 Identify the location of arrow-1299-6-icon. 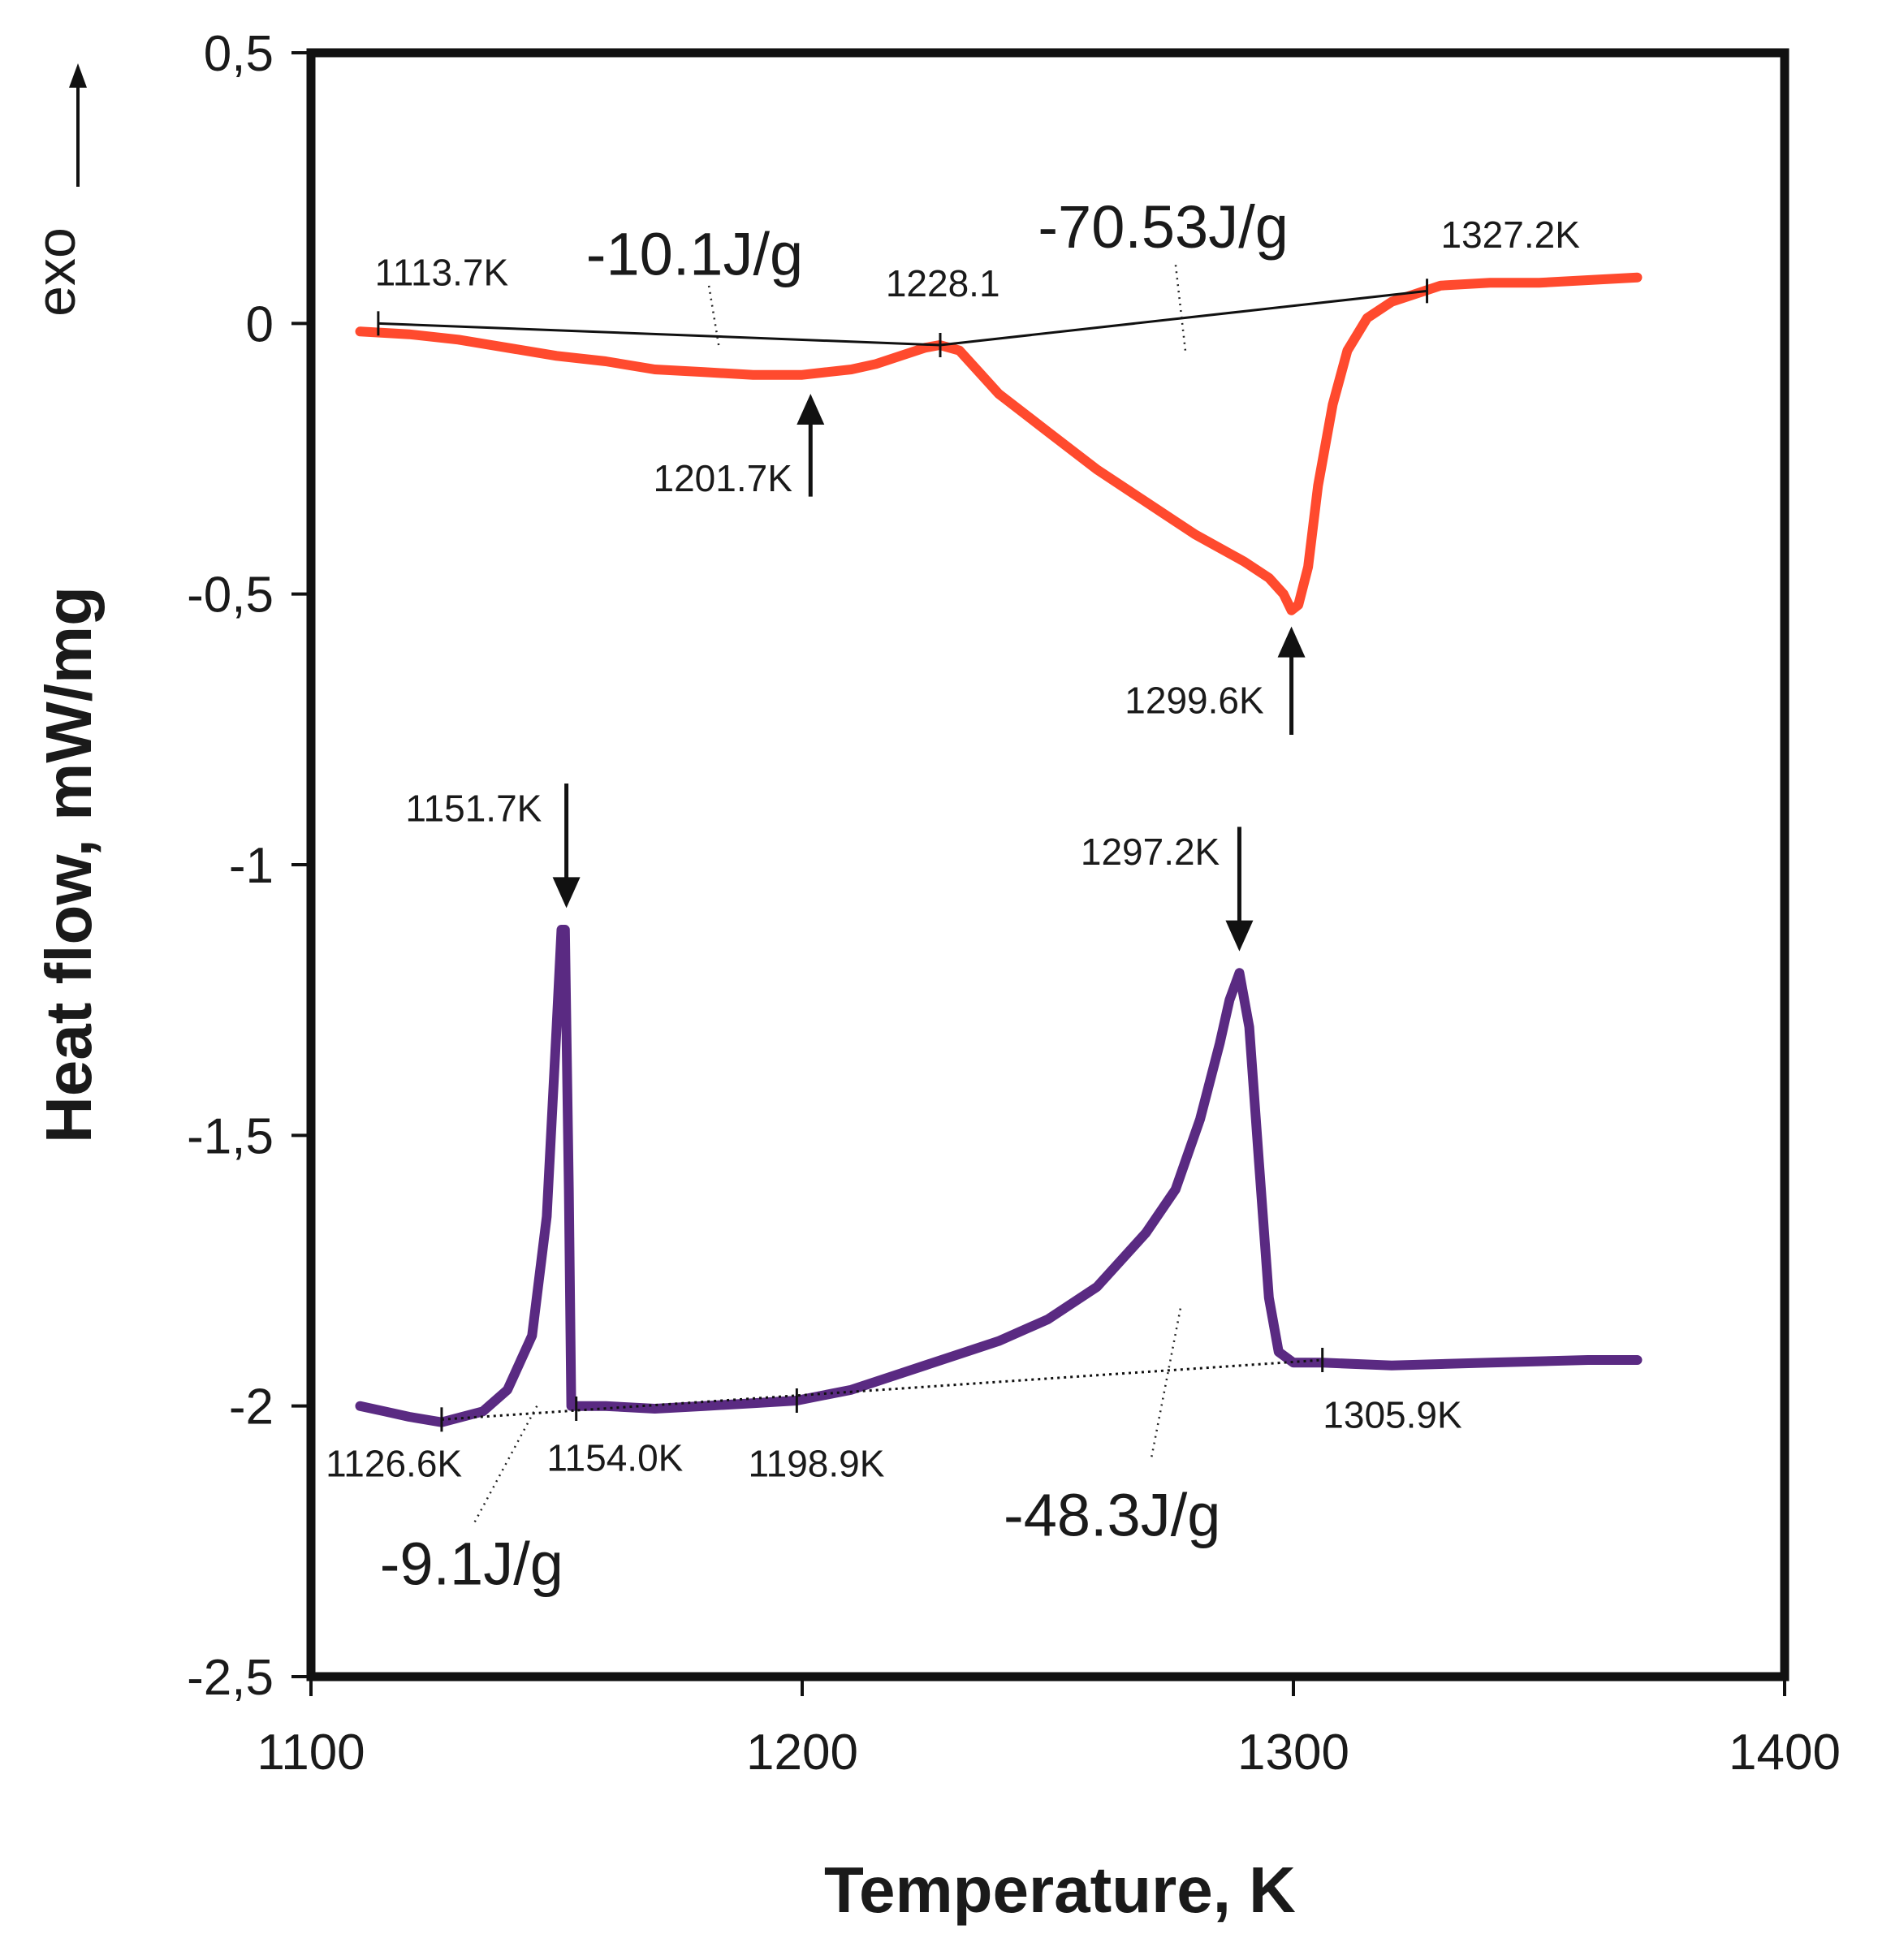
(1291, 642).